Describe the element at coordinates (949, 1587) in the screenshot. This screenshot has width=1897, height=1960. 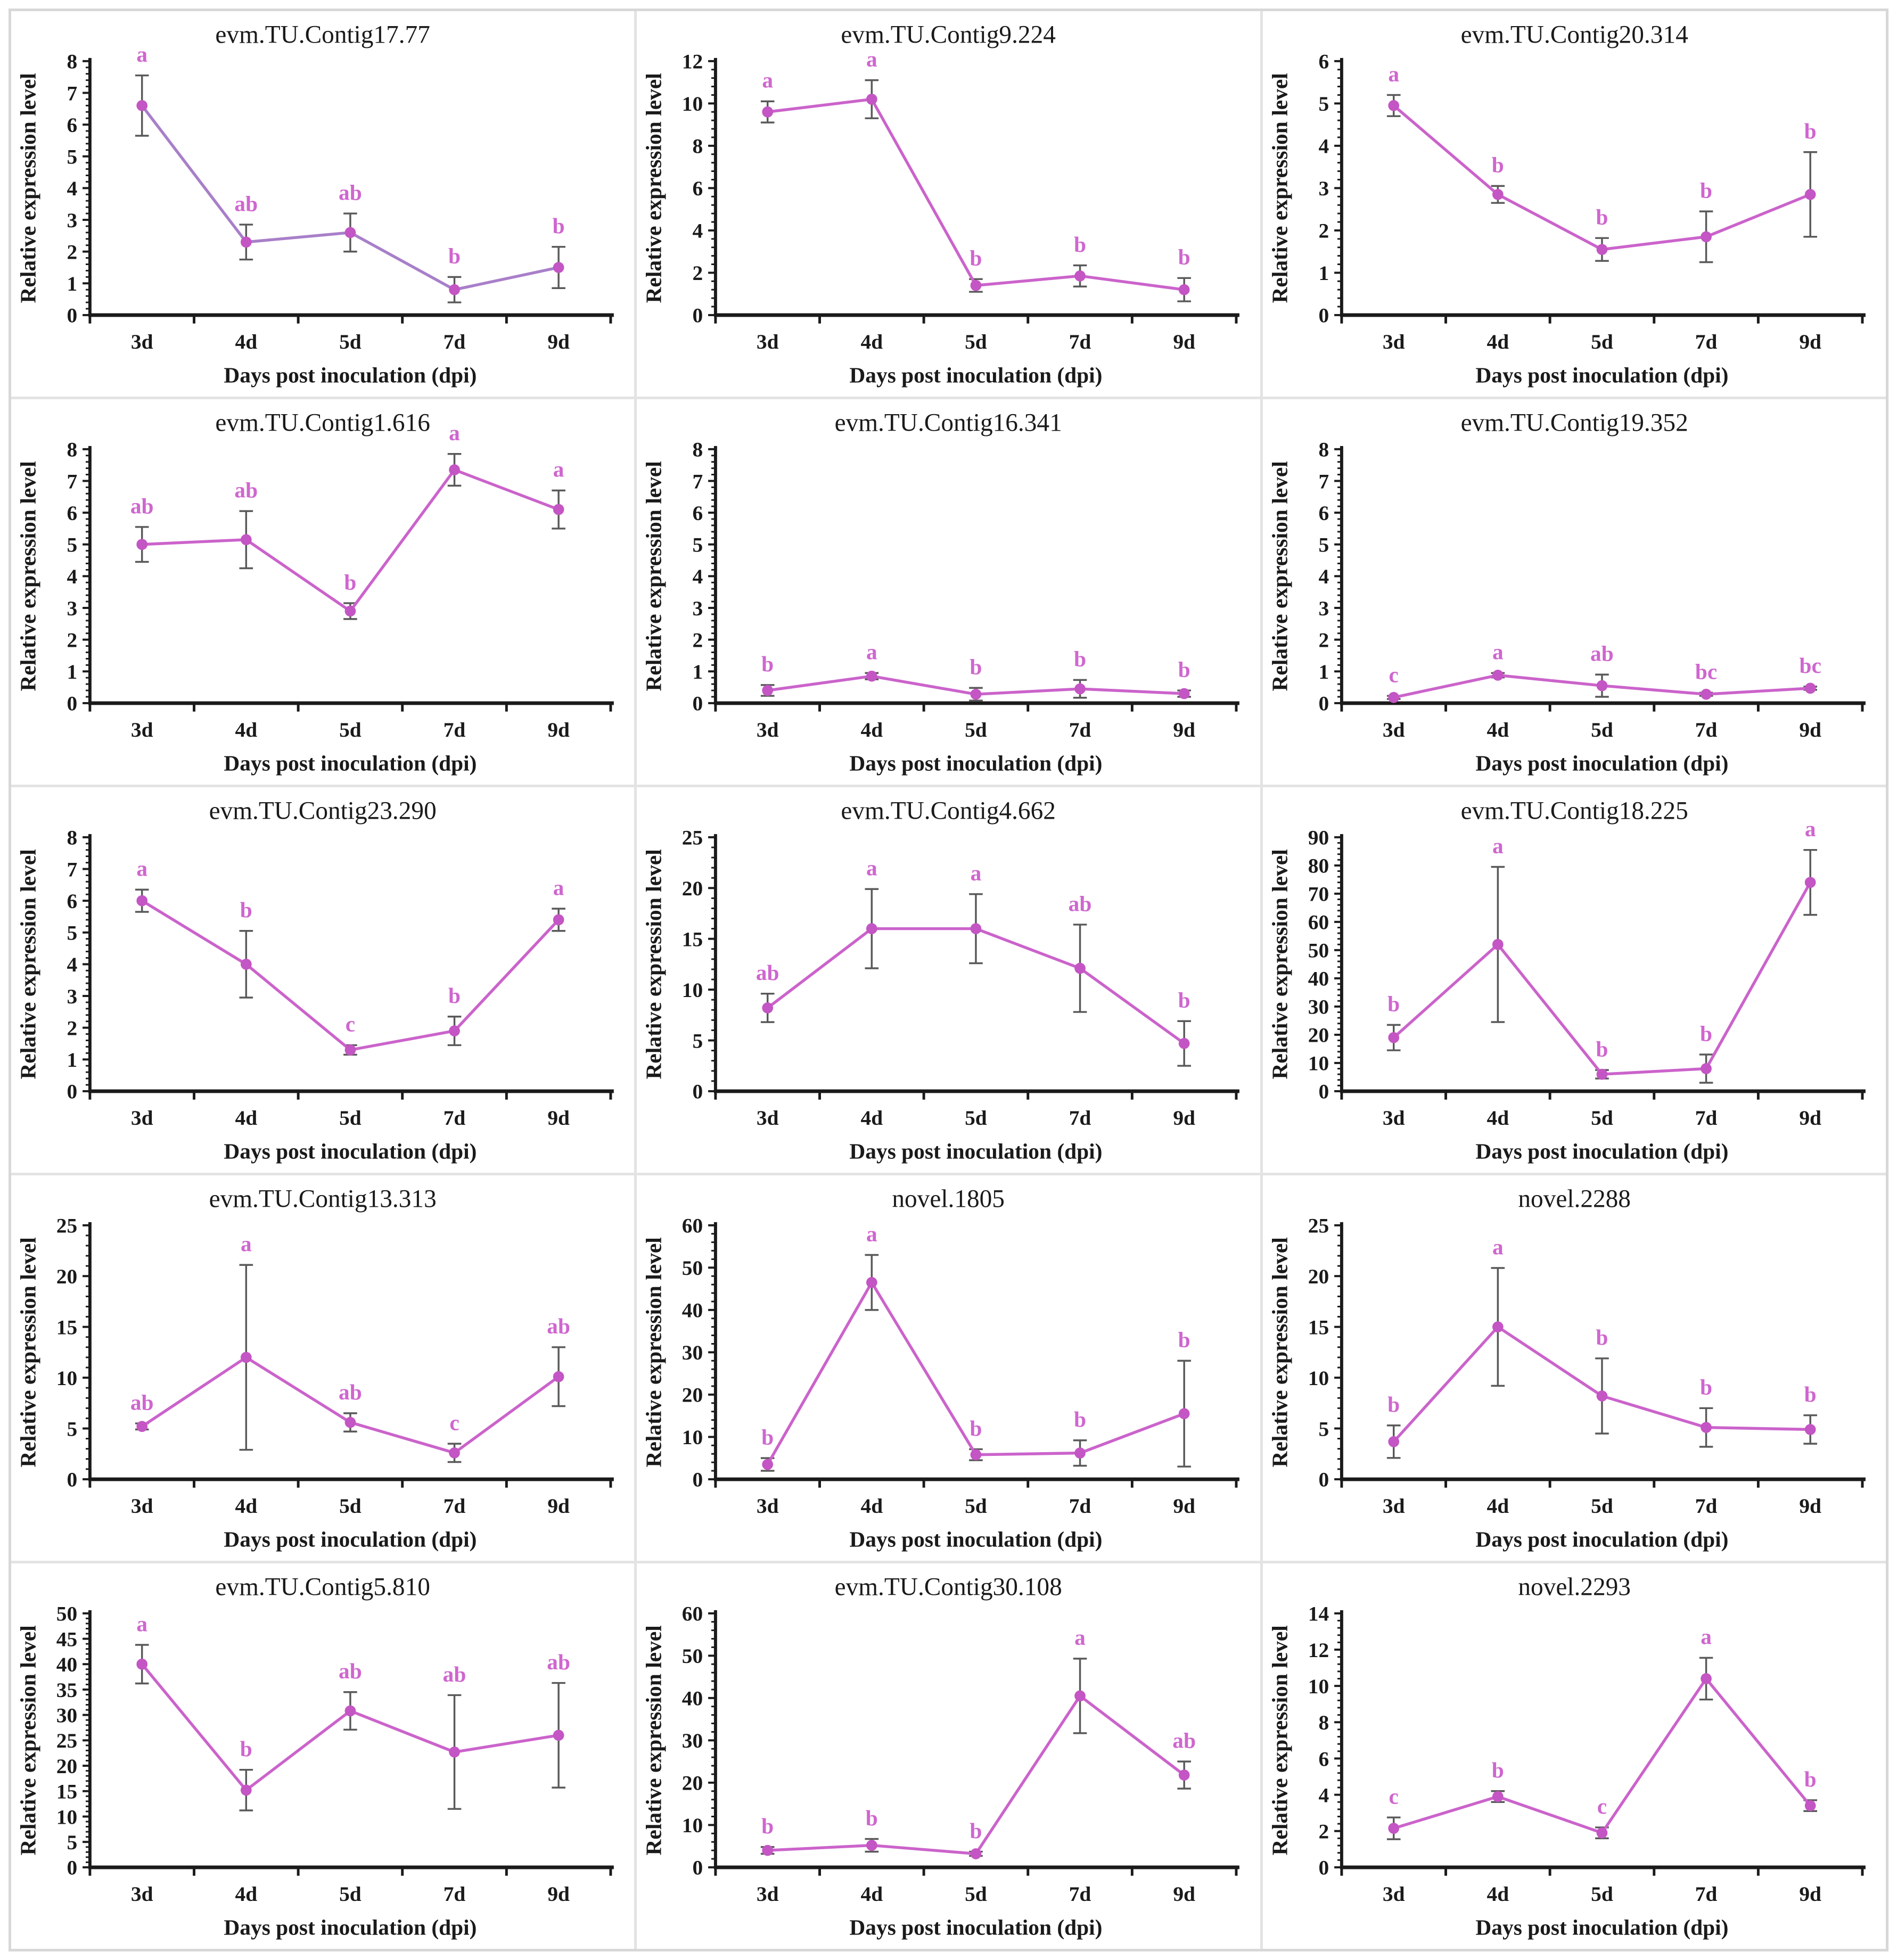
I see `chart-title: evm.TU.Contig30.108` at that location.